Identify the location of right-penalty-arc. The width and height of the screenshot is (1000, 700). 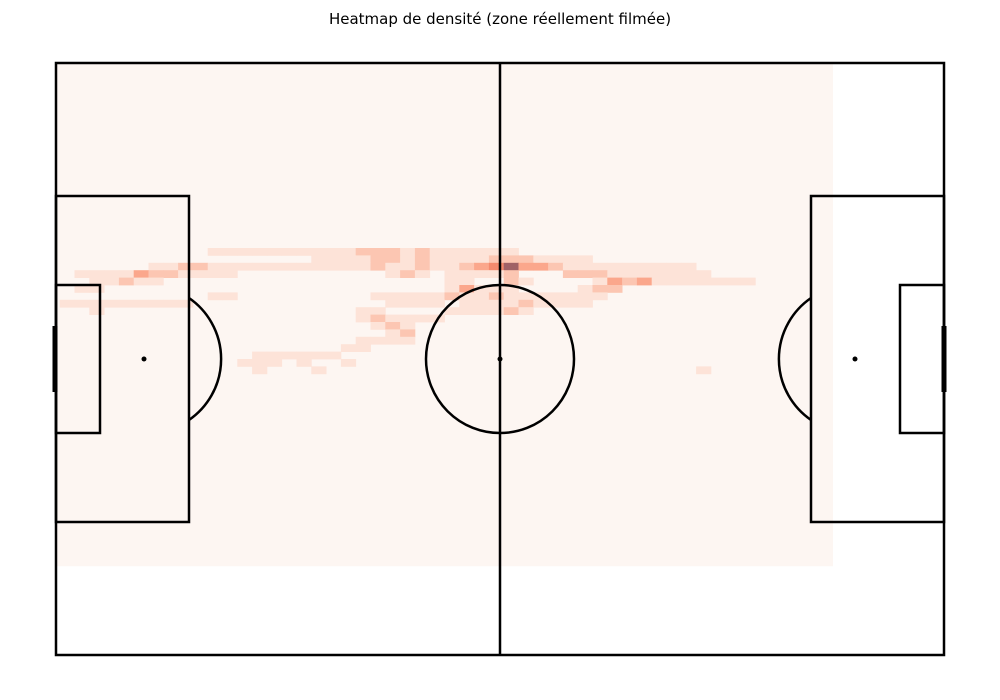
(794, 359).